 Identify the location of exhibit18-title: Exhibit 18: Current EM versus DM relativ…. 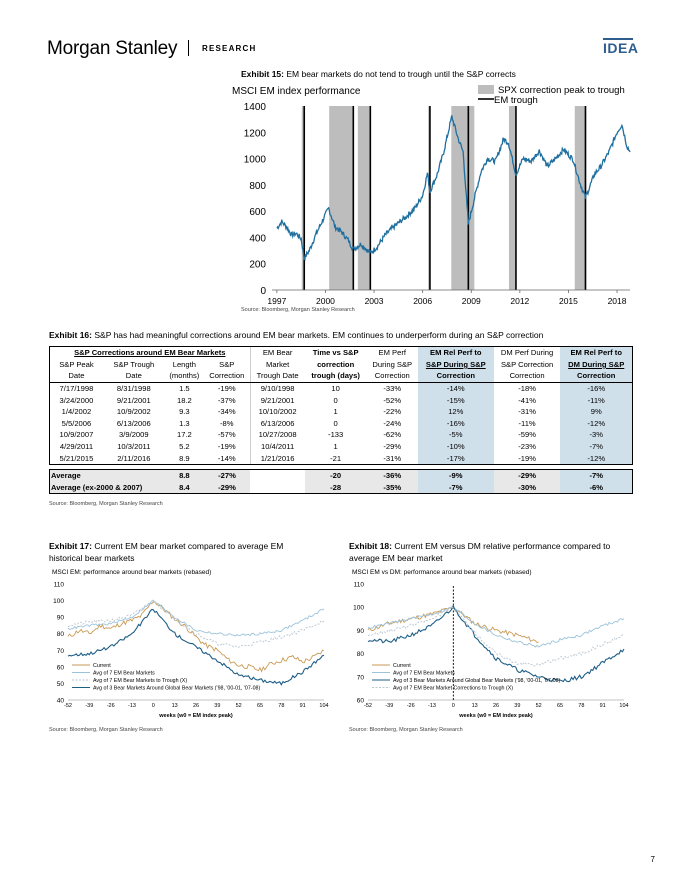
(479, 552).